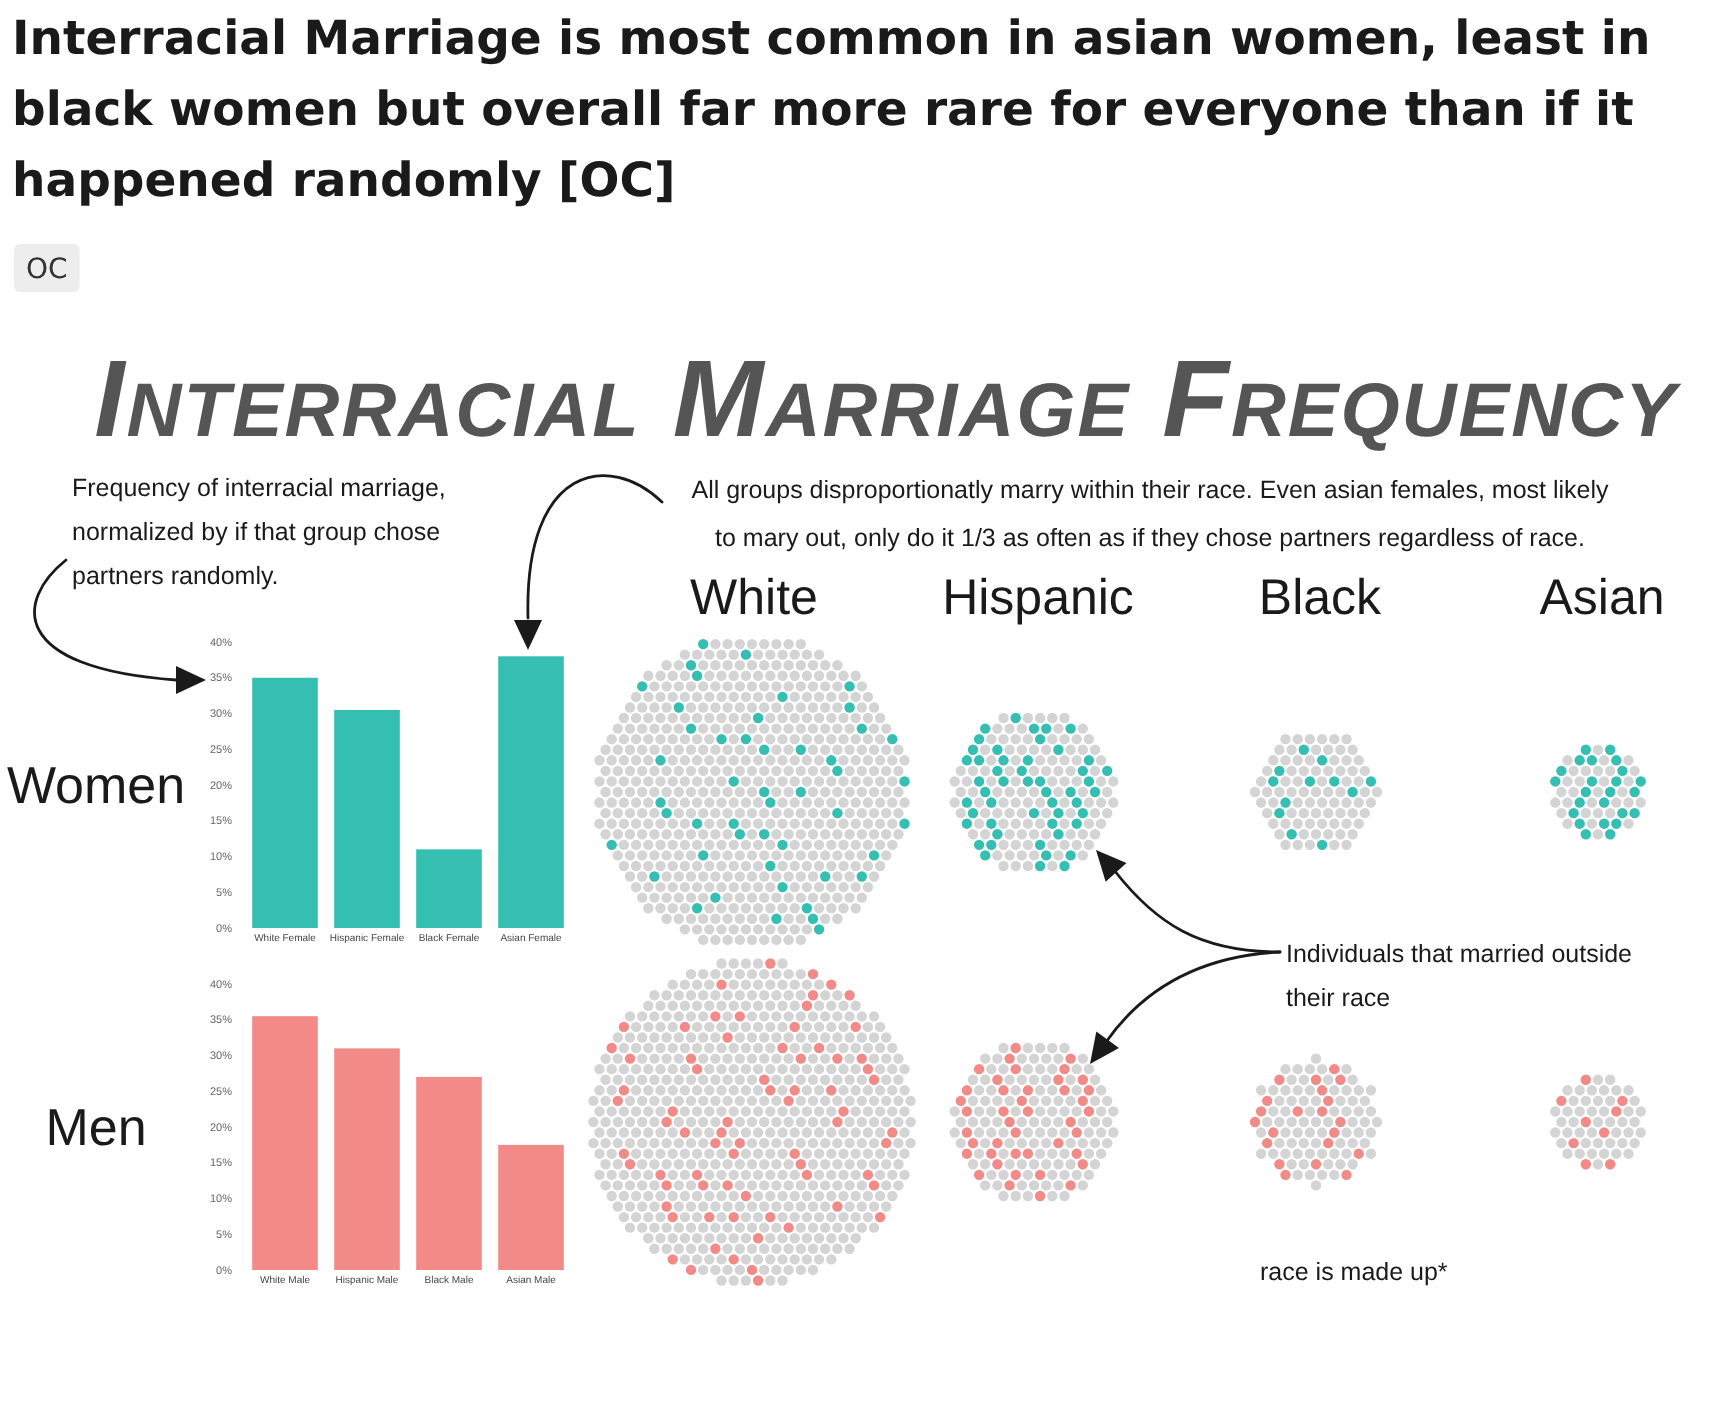  Describe the element at coordinates (754, 598) in the screenshot. I see `text: White` at that location.